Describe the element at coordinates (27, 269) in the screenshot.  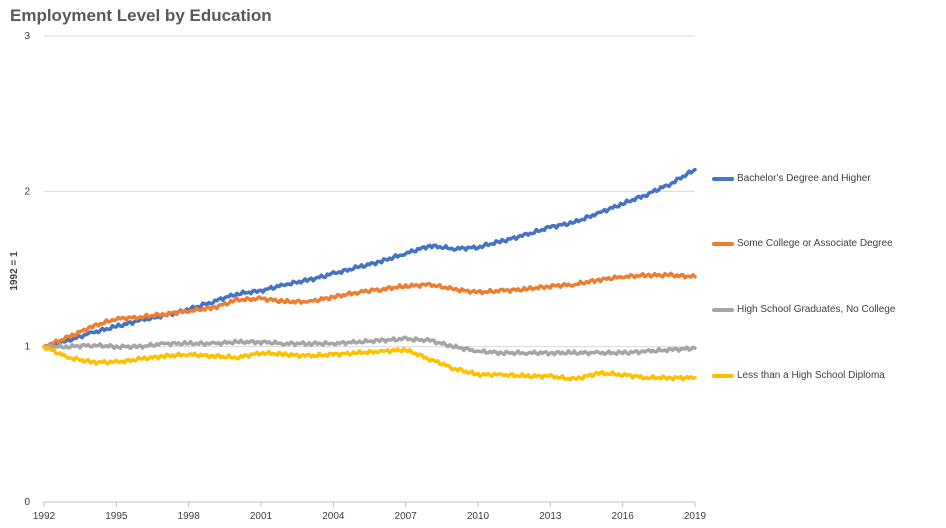
I see `y-axis-tick-labels: 0 1 2 3` at that location.